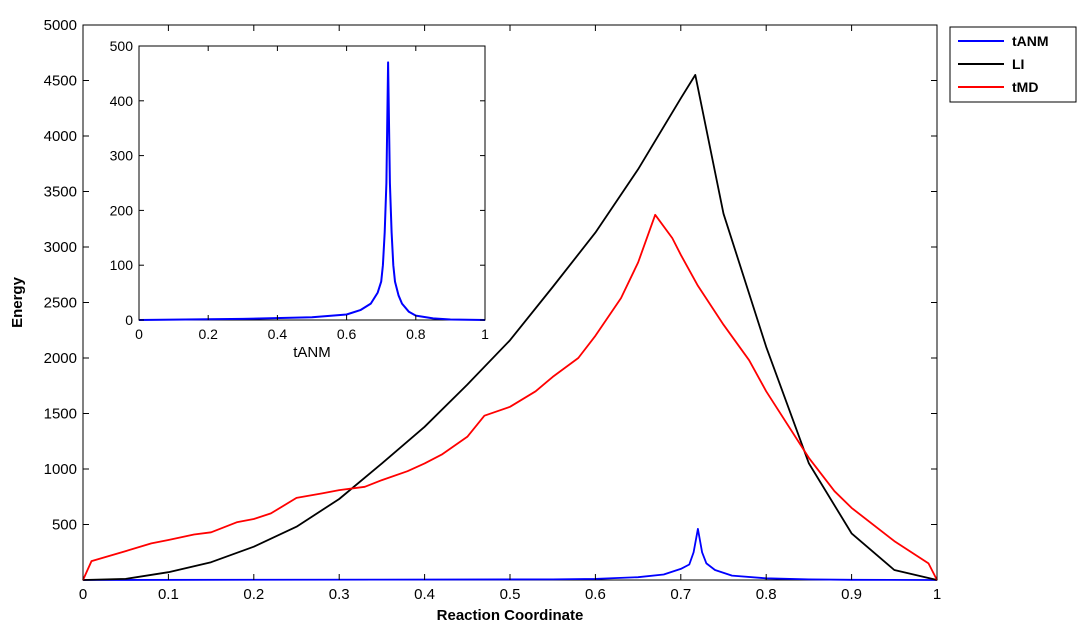 The width and height of the screenshot is (1084, 635). What do you see at coordinates (60, 81) in the screenshot?
I see `y-tick-label: 4500` at bounding box center [60, 81].